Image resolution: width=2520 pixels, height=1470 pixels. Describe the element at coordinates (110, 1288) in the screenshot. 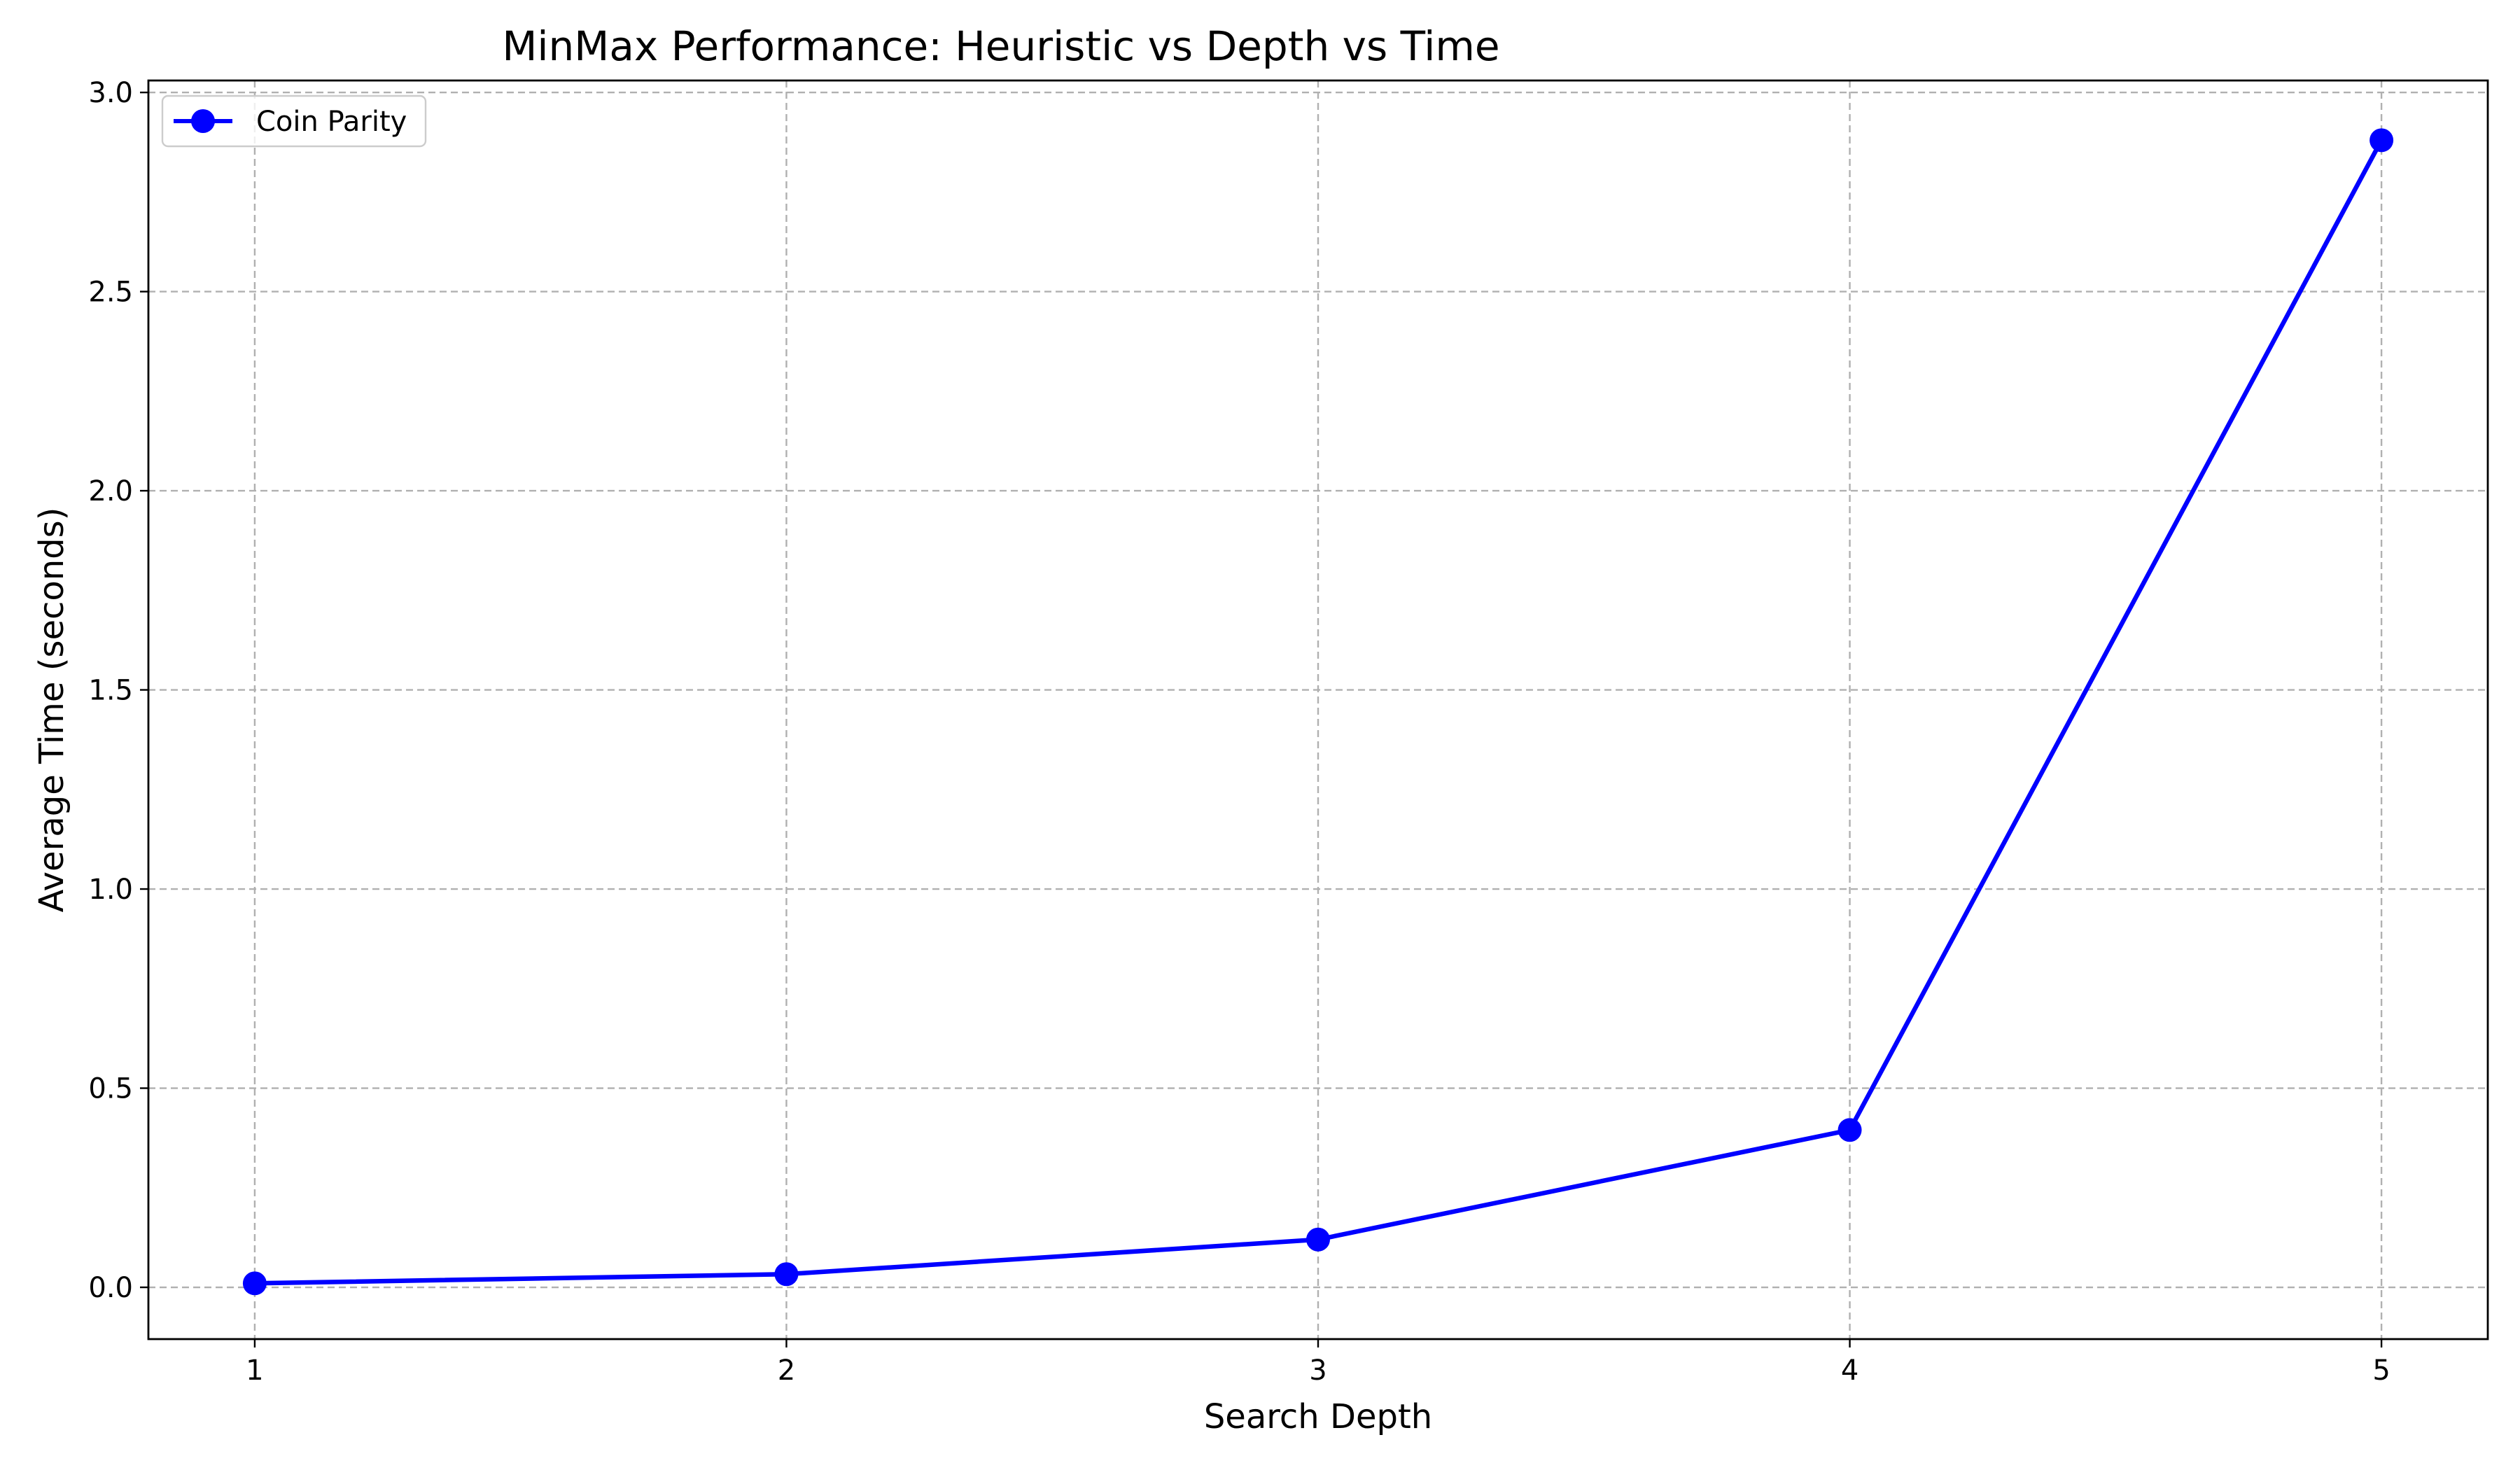

I see `y-tick-label: 0.0` at that location.